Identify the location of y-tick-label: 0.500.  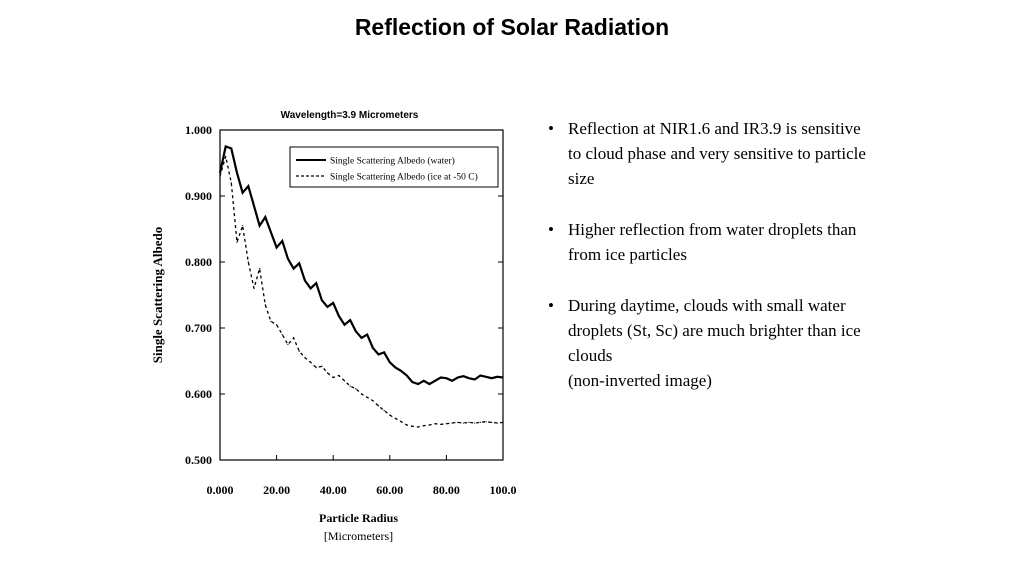
(198, 460).